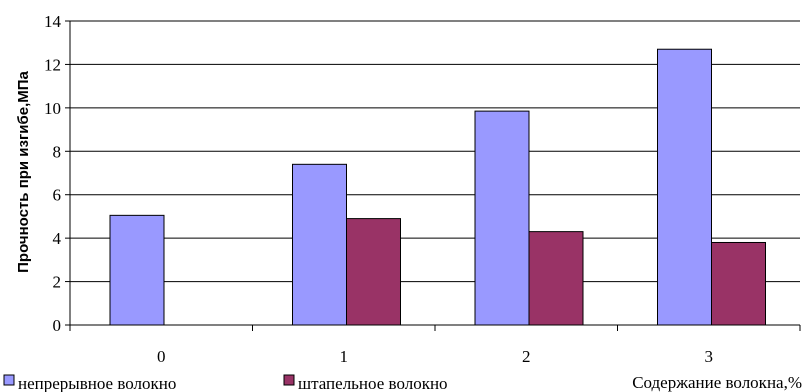 This screenshot has height=392, width=804. What do you see at coordinates (709, 356) in the screenshot?
I see `x-tick-label: 3` at bounding box center [709, 356].